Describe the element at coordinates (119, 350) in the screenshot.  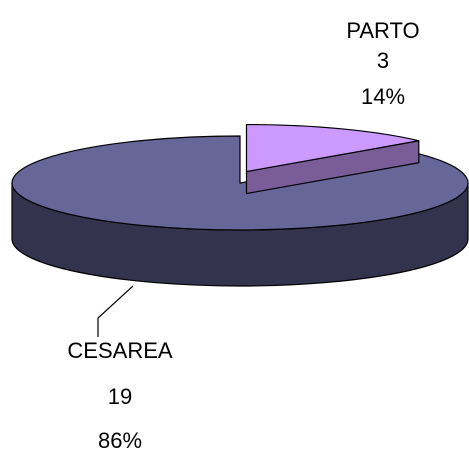
I see `category-label: CESAREA` at that location.